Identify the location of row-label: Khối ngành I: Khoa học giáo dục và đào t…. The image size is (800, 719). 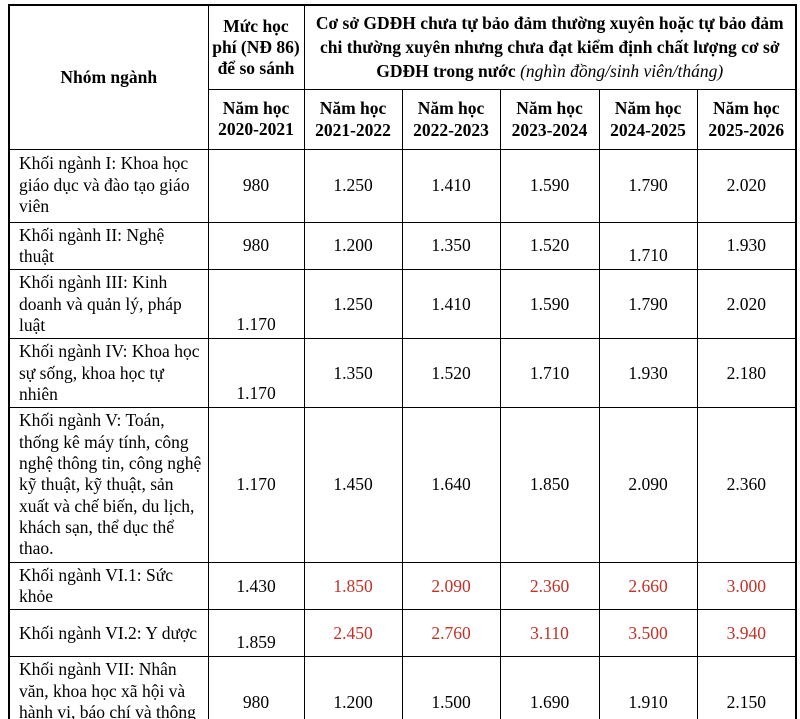
(108, 185).